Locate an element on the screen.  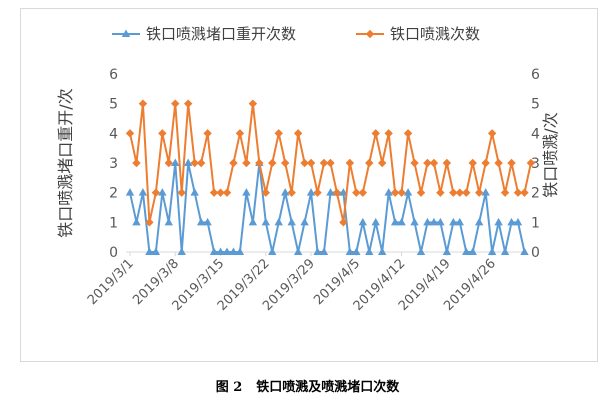
series-line is located at coordinates (327, 207).